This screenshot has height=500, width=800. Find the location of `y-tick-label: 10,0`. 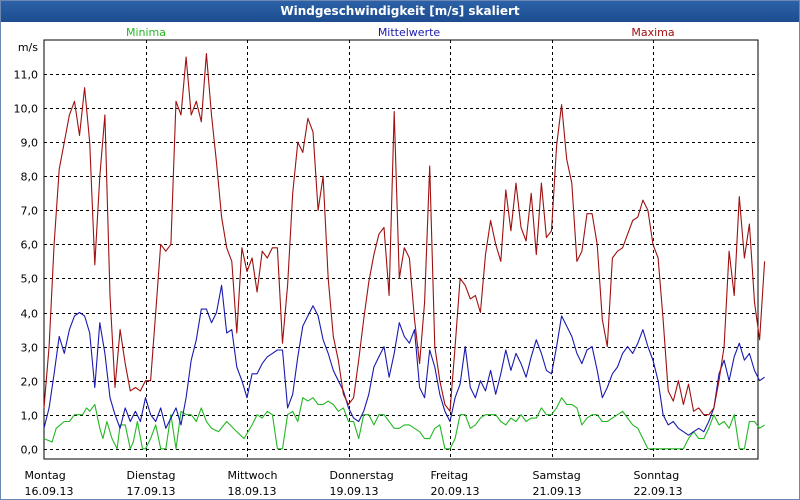

y-tick-label: 10,0 is located at coordinates (26, 109).